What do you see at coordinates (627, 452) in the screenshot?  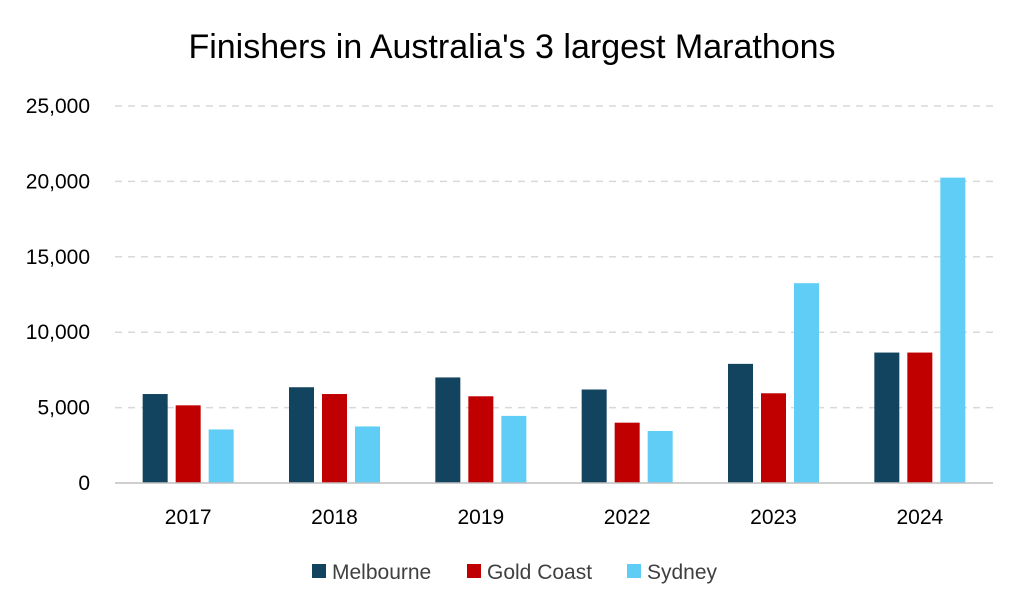 I see `bar-gold-coast-2022` at bounding box center [627, 452].